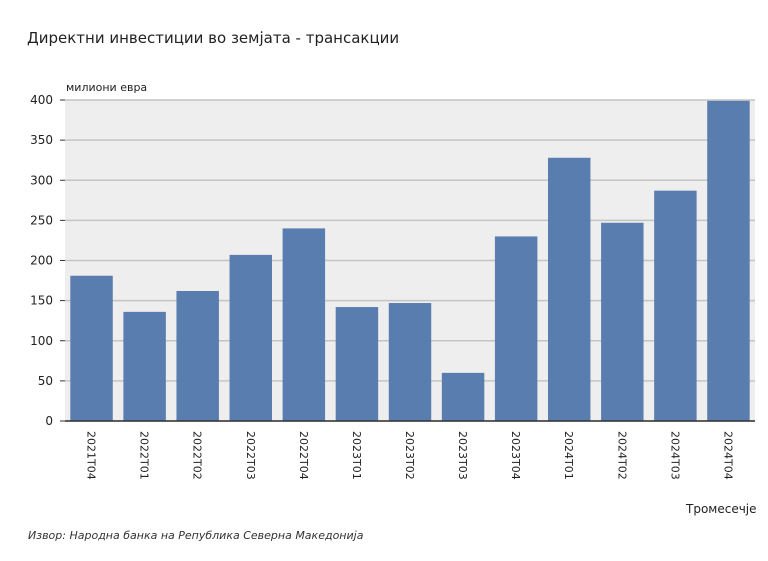  What do you see at coordinates (41, 301) in the screenshot?
I see `y-tick-label: 150` at bounding box center [41, 301].